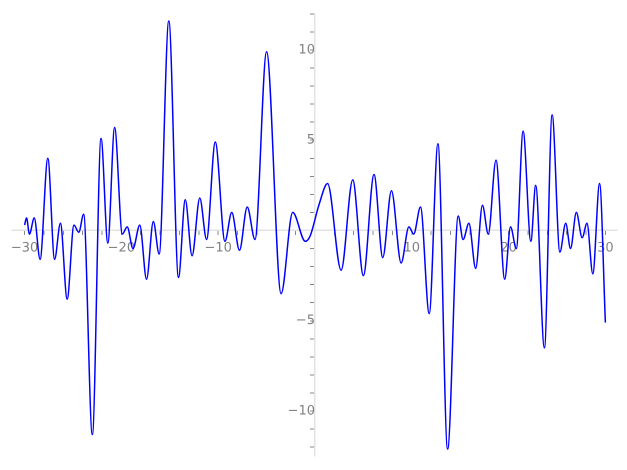 Image resolution: width=627 pixels, height=470 pixels. I want to click on y-tick-label: 10, so click(306, 50).